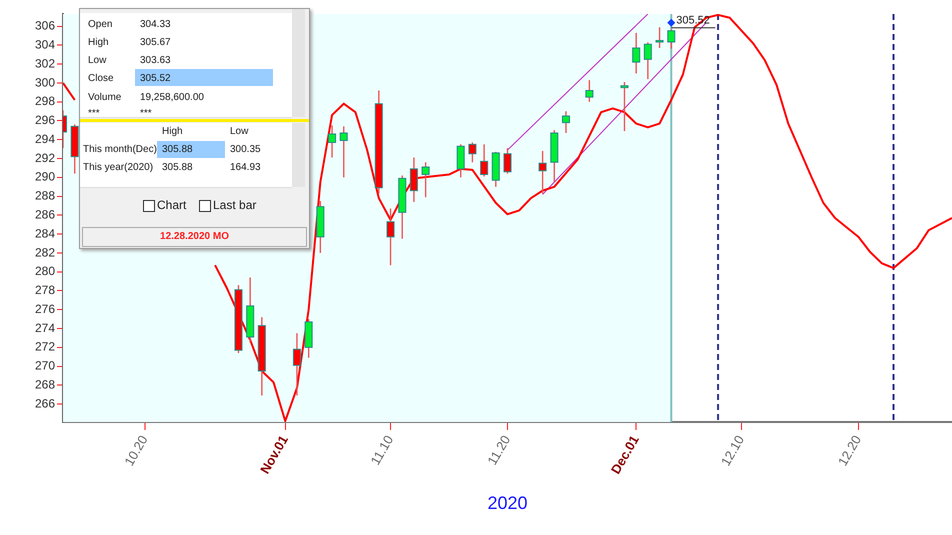 This screenshot has width=952, height=535. I want to click on annotation: Volume, so click(105, 98).